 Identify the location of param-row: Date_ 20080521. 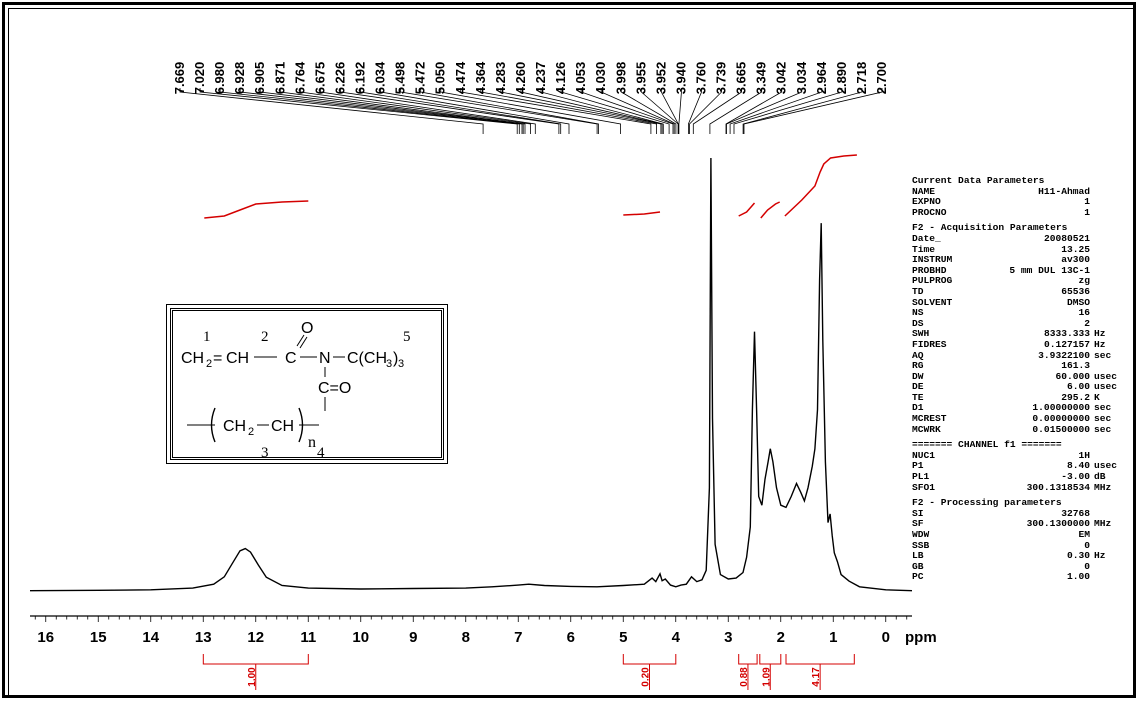
(1017, 239).